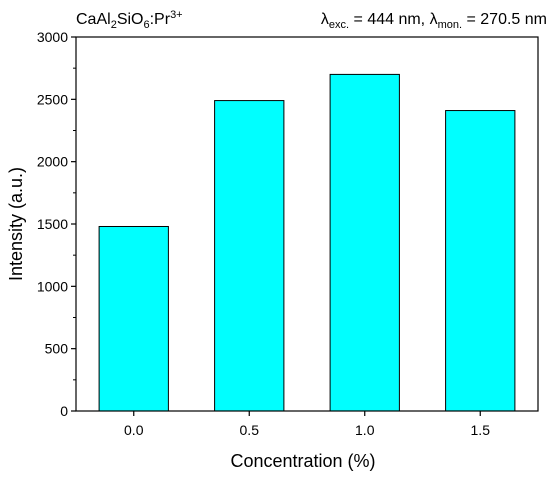  I want to click on chart-title-wavelengths: λexc. = 444 nm, λmon. = 270.5 nm, so click(434, 21).